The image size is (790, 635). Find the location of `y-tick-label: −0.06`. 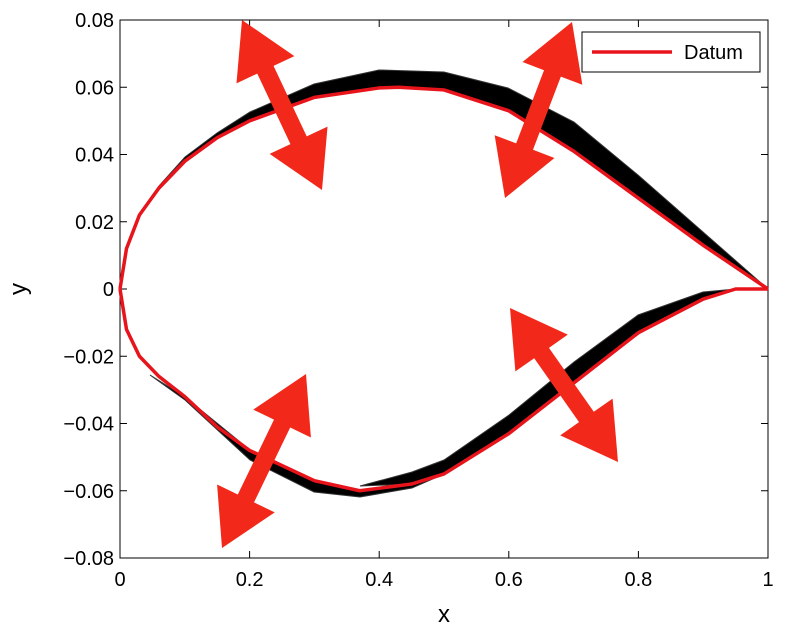

y-tick-label: −0.06 is located at coordinates (88, 492).